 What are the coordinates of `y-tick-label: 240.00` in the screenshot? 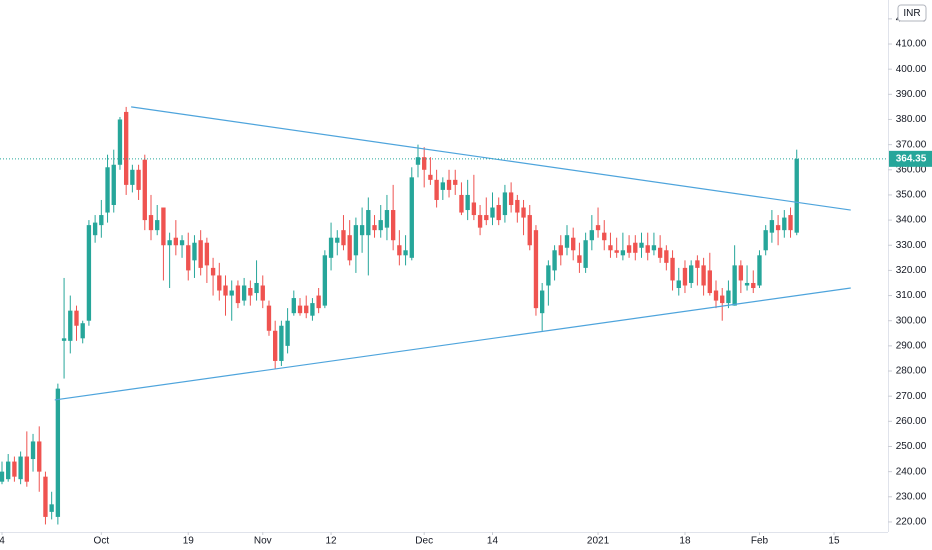 It's located at (911, 471).